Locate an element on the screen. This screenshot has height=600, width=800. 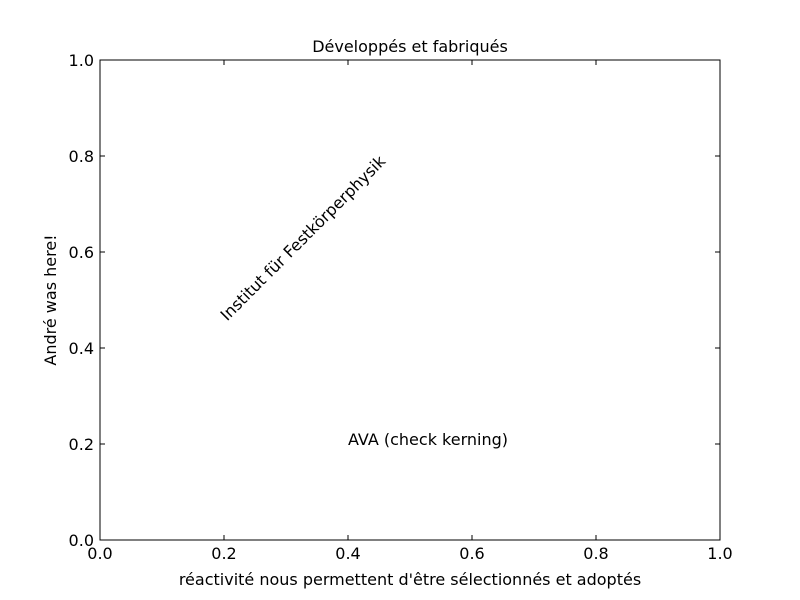
chart-title: Développés et fabriqués is located at coordinates (410, 46).